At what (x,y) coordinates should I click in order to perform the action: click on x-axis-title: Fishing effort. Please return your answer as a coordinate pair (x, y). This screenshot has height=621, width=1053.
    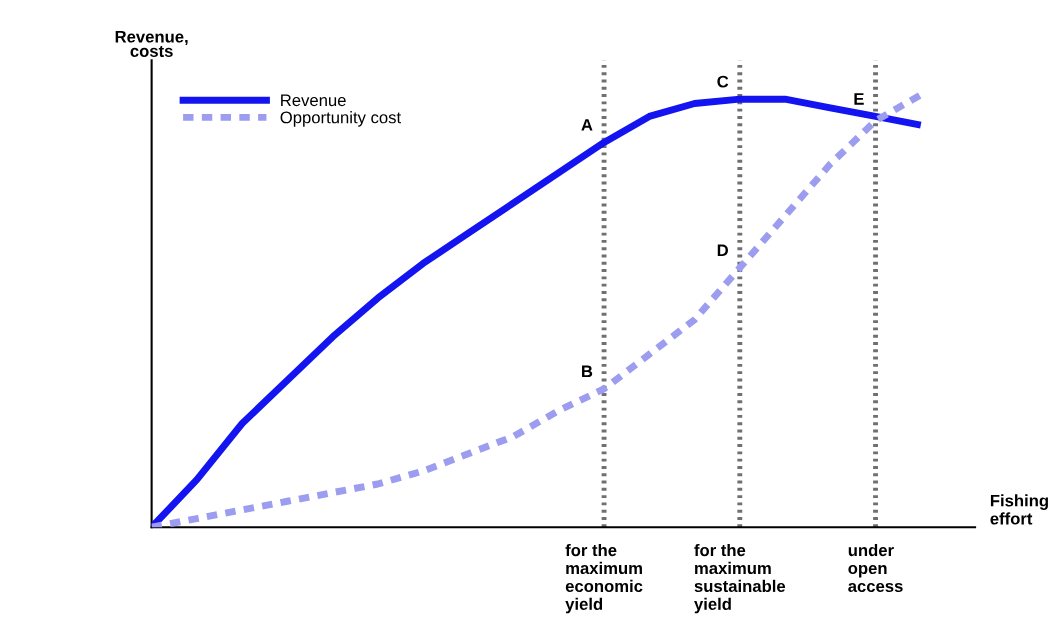
    Looking at the image, I should click on (1019, 509).